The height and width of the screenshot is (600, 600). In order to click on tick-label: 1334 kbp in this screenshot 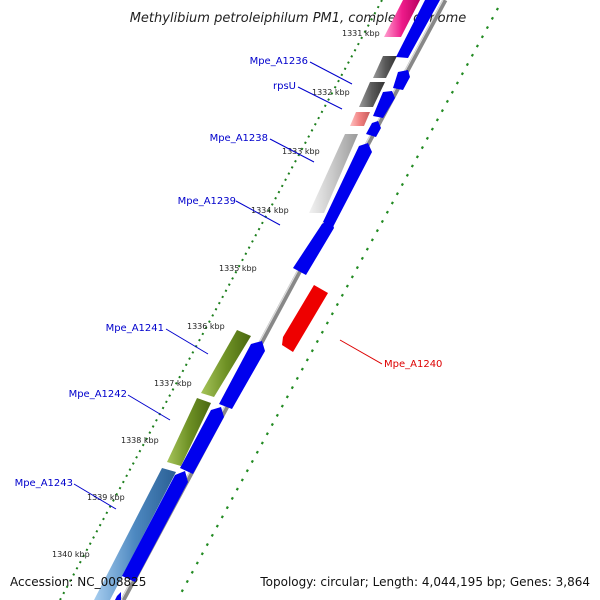, I will do `click(270, 210)`.